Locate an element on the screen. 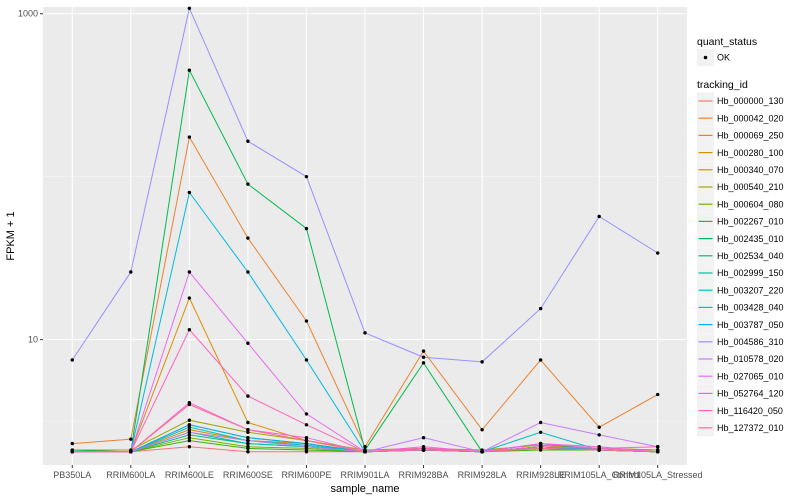 The width and height of the screenshot is (800, 500). legend-item-label: Hb_002534_040 is located at coordinates (750, 256).